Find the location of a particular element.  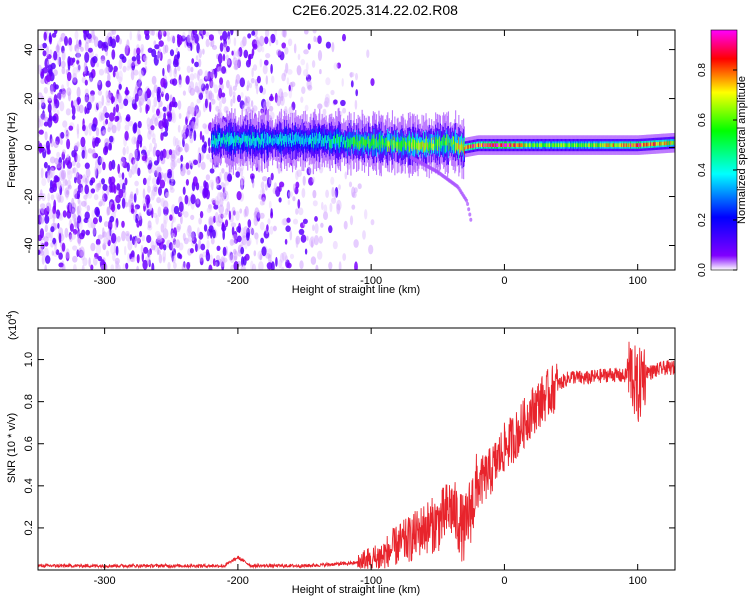

figure-title: C2E6.2025.314.22.02.R08 is located at coordinates (375, 10).